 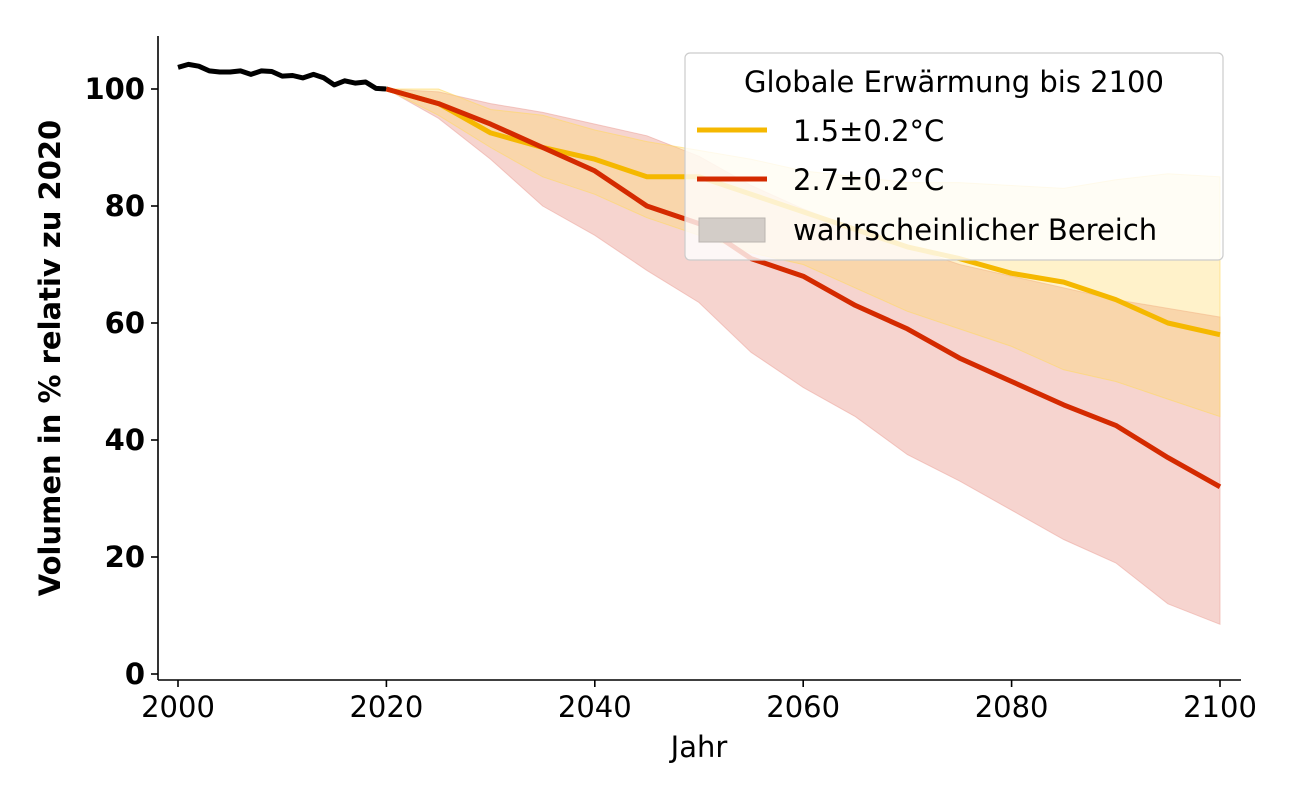 I want to click on legend-box, so click(x=954, y=156).